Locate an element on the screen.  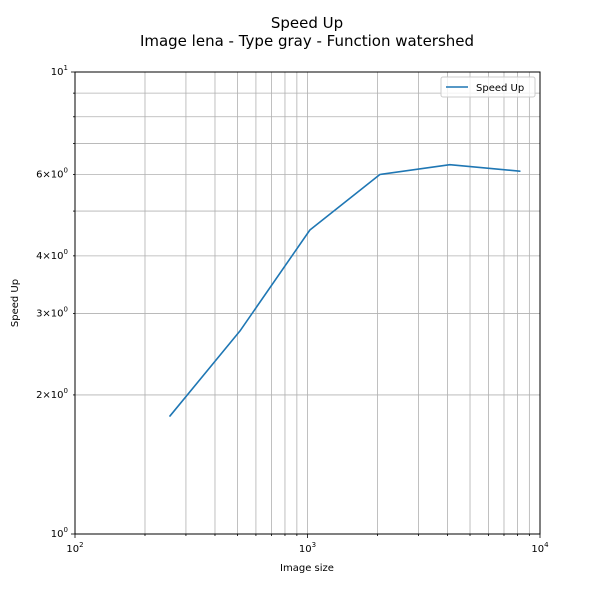
legend-box is located at coordinates (488, 87).